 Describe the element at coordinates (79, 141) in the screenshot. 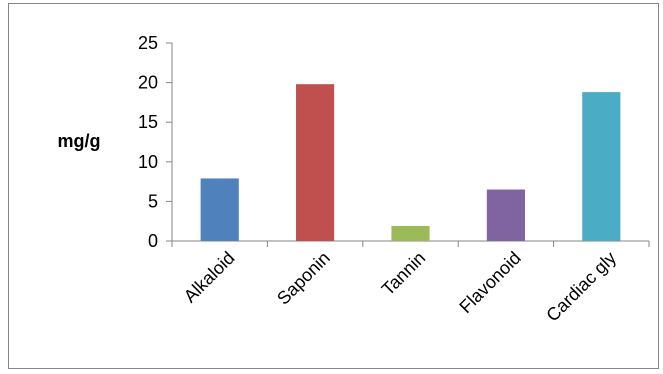

I see `y-axis-label: mg/g` at that location.